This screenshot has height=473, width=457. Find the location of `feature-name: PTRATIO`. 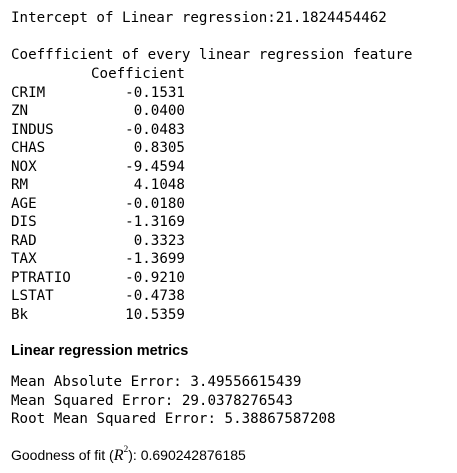

feature-name: PTRATIO is located at coordinates (41, 277).